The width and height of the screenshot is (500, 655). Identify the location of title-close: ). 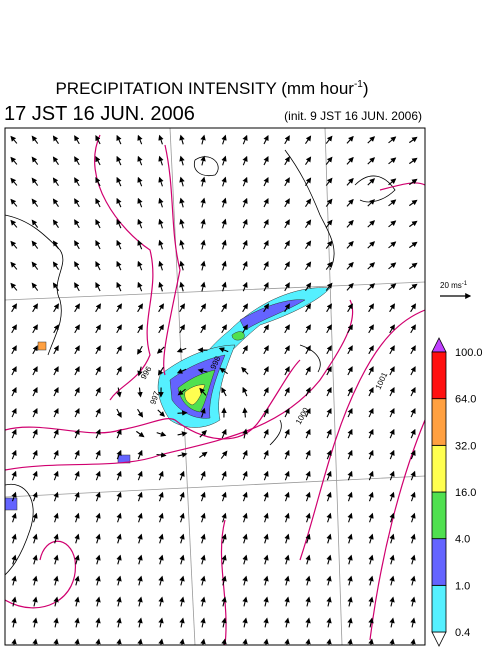
(366, 88).